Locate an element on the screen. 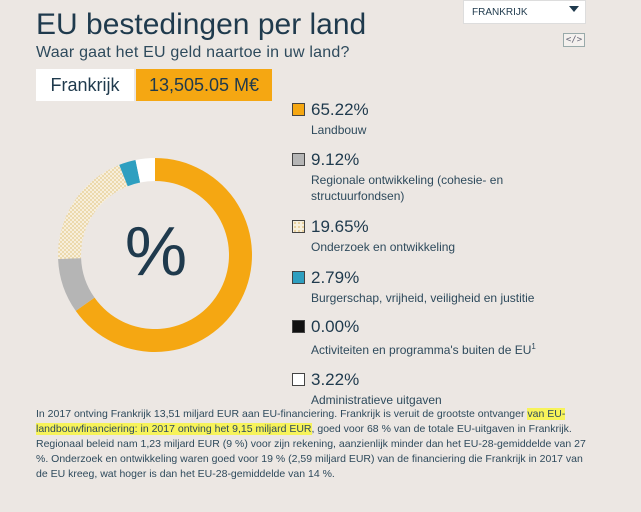 The width and height of the screenshot is (641, 512). chart-center-label: % is located at coordinates (156, 251).